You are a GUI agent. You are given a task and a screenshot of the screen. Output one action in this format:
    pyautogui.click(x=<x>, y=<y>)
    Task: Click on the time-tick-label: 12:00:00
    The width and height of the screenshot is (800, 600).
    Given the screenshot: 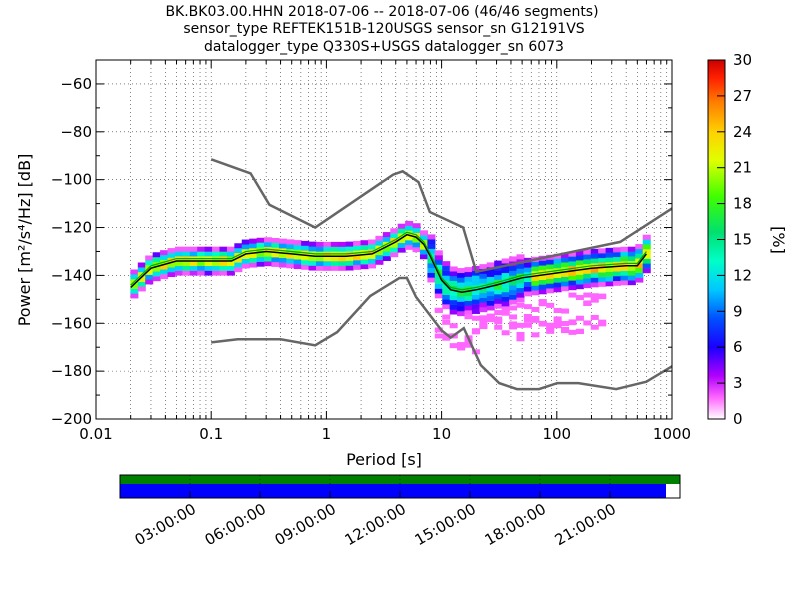 What is the action you would take?
    pyautogui.click(x=375, y=524)
    